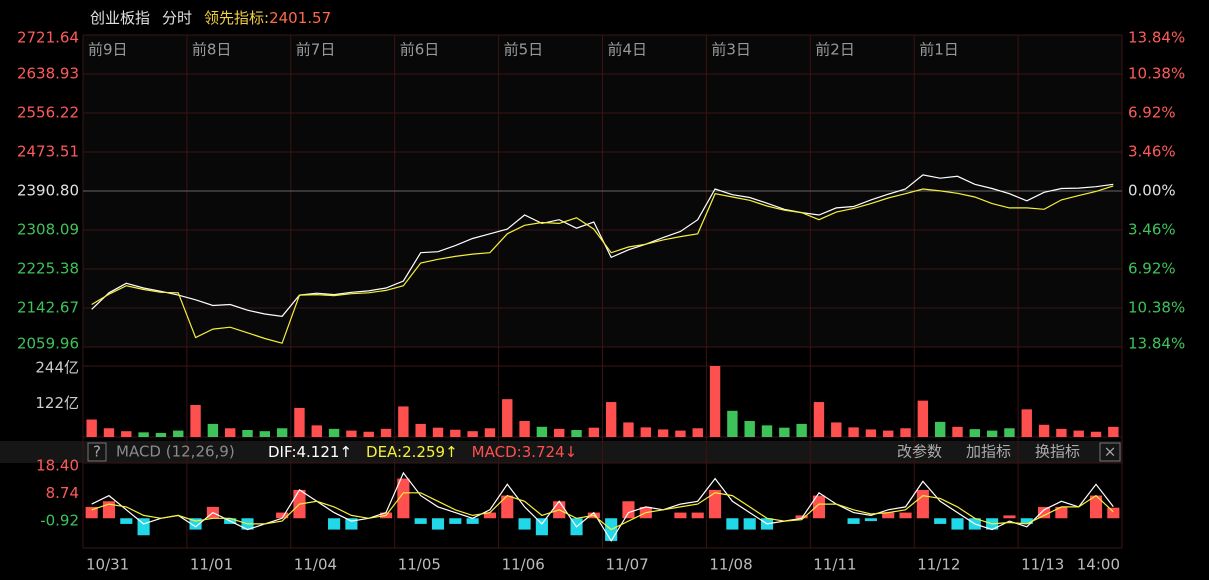 This screenshot has height=580, width=1209. Describe the element at coordinates (48, 308) in the screenshot. I see `y-tick-label: 2142.67` at that location.